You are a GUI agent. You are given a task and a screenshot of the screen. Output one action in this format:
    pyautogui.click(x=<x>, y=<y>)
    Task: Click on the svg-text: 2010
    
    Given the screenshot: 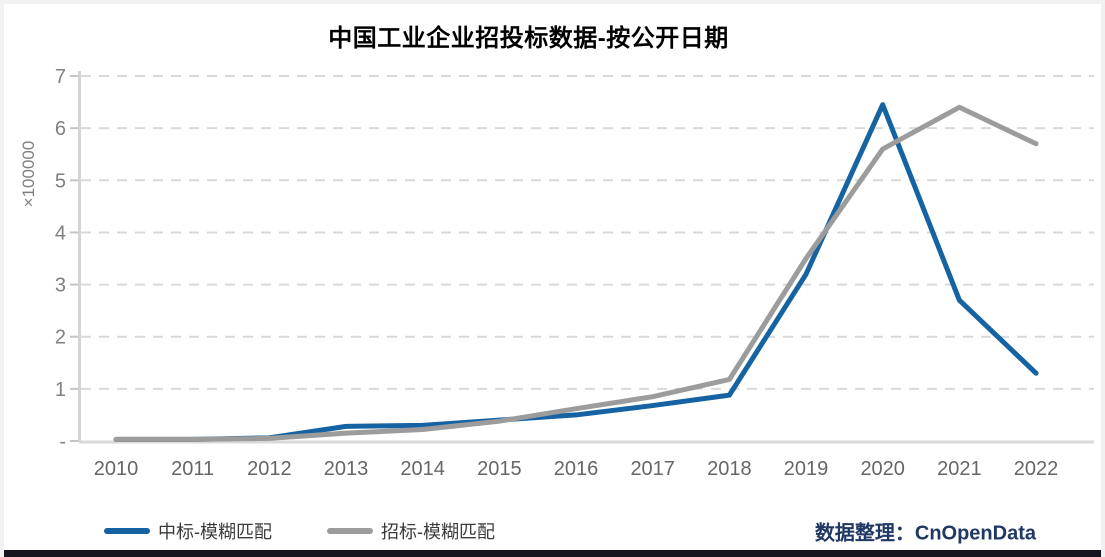 What is the action you would take?
    pyautogui.click(x=116, y=469)
    